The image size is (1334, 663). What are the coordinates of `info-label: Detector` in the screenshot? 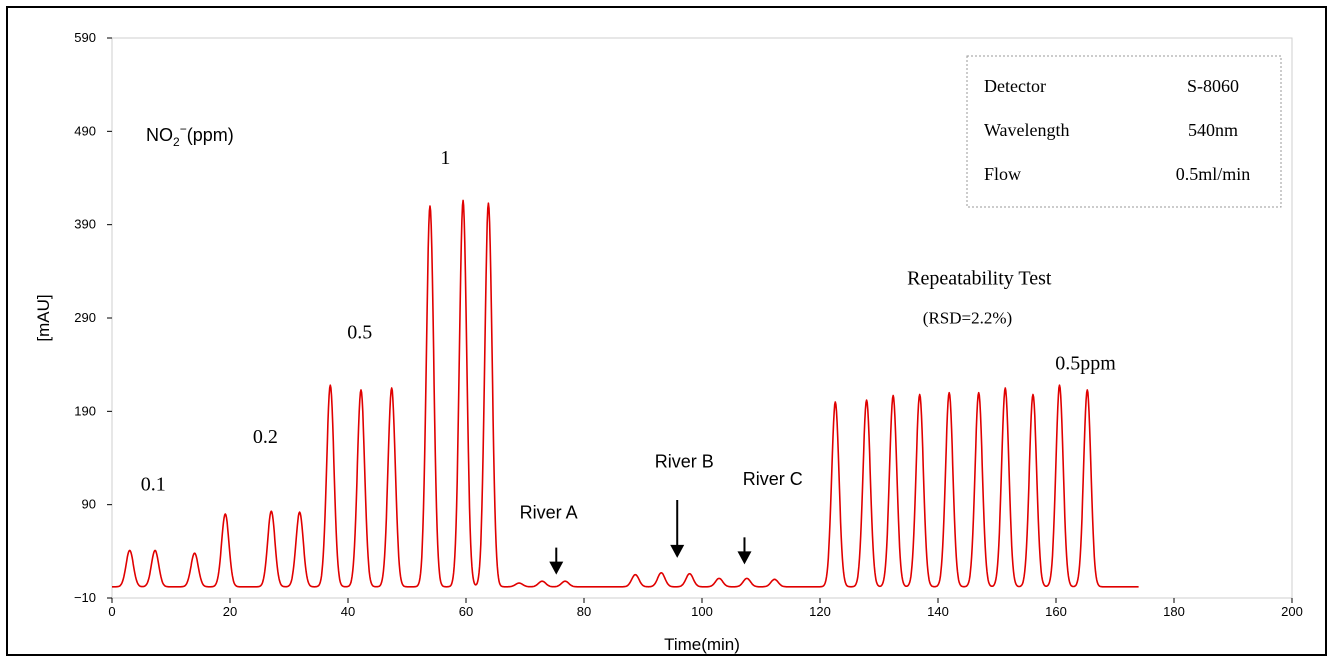 It's located at (1015, 86).